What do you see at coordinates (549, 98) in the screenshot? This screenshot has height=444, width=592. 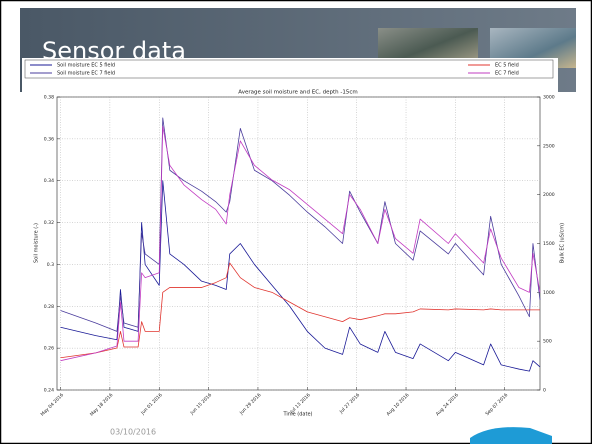 I see `y2-tick-label: 3000` at bounding box center [549, 98].